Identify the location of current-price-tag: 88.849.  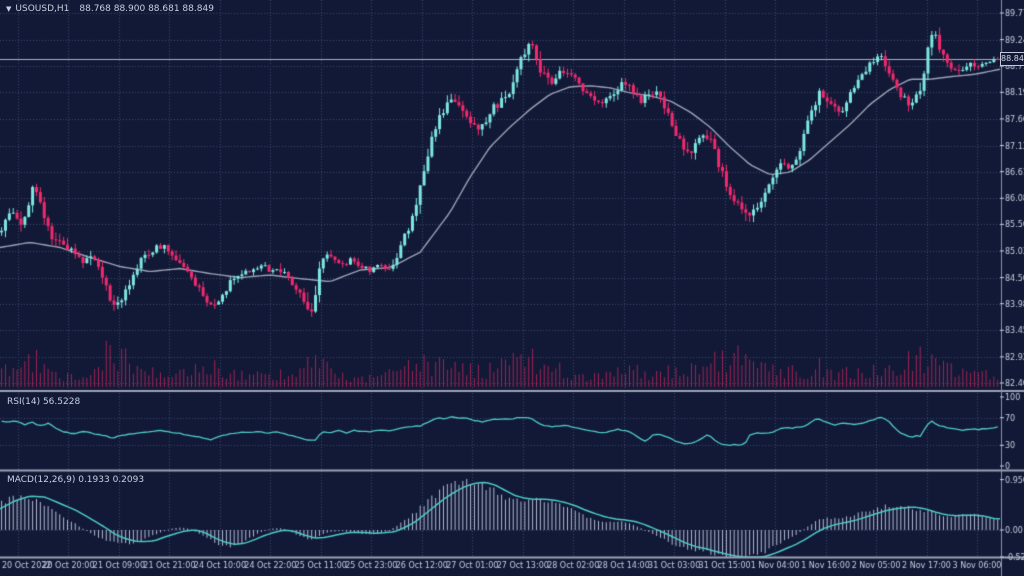
(1012, 59).